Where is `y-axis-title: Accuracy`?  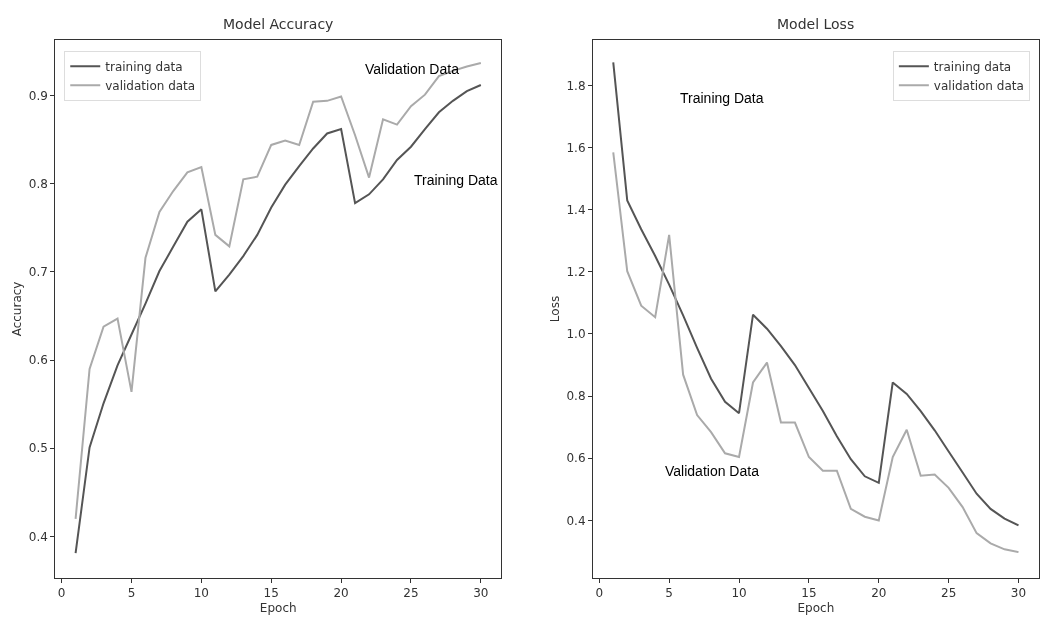
y-axis-title: Accuracy is located at coordinates (17, 309).